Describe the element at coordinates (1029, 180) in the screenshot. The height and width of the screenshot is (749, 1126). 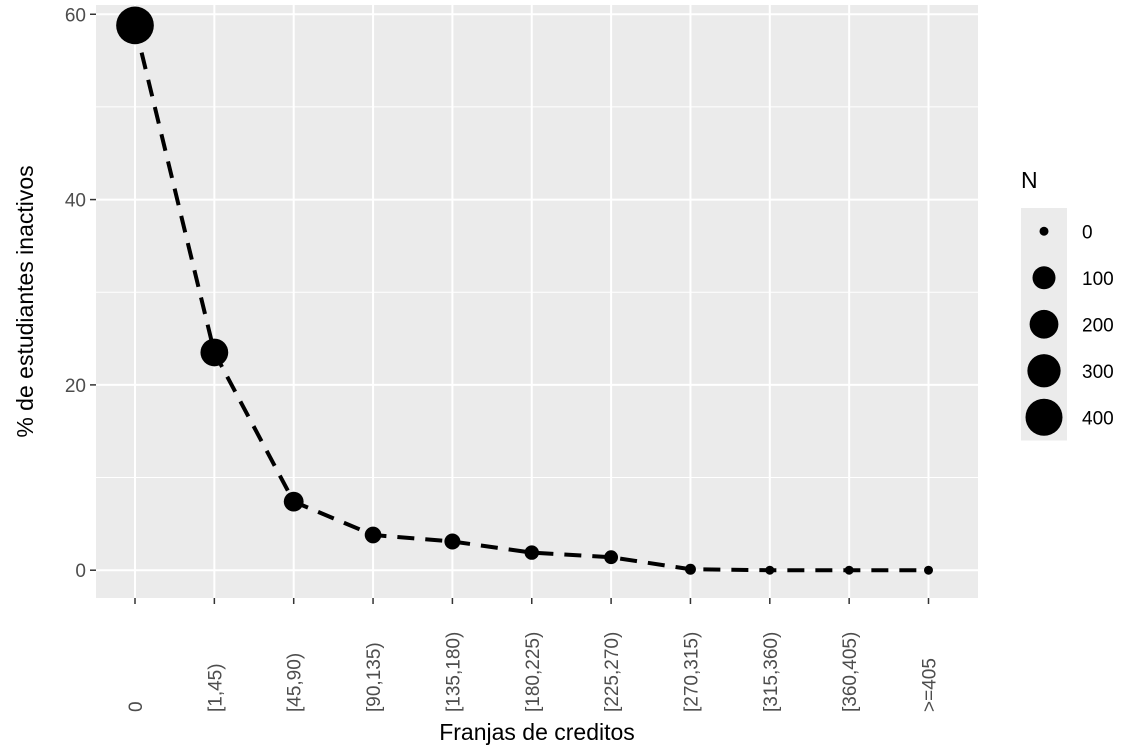
I see `legend-title: N` at that location.